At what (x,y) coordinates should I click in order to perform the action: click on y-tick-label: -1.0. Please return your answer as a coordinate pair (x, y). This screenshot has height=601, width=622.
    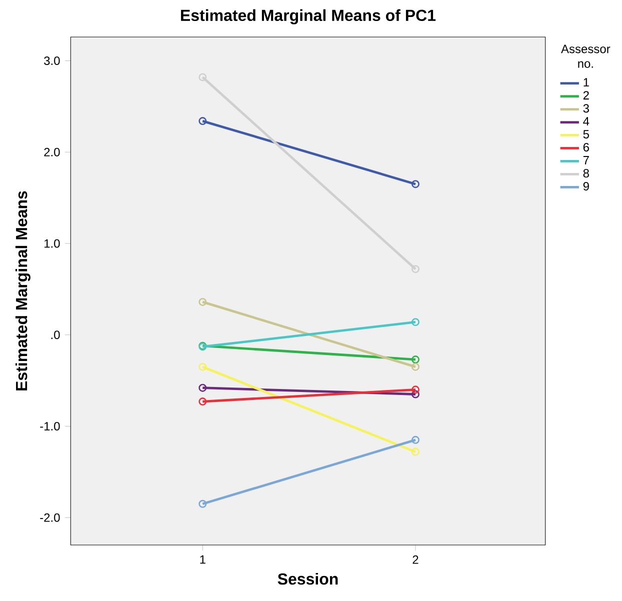
    Looking at the image, I should click on (50, 426).